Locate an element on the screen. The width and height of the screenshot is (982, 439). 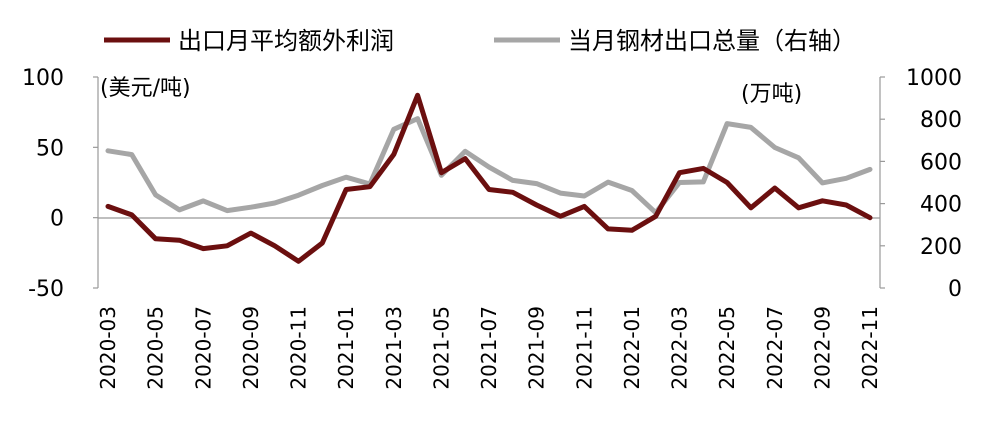
x-tick-label: 2020-03 is located at coordinates (108, 348).